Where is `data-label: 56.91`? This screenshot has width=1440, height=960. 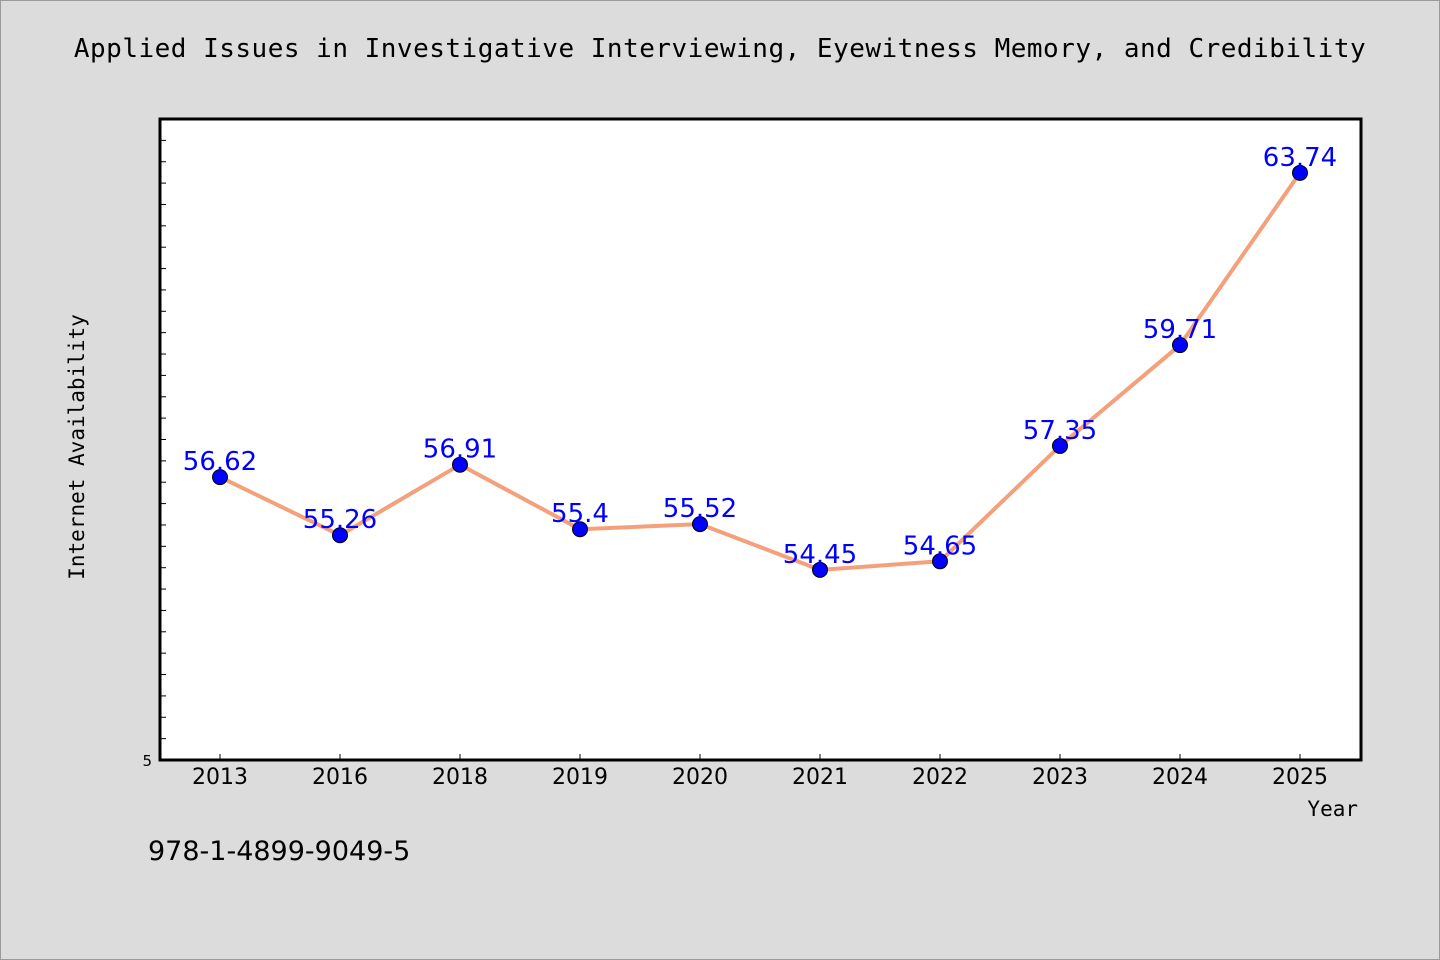 data-label: 56.91 is located at coordinates (460, 450).